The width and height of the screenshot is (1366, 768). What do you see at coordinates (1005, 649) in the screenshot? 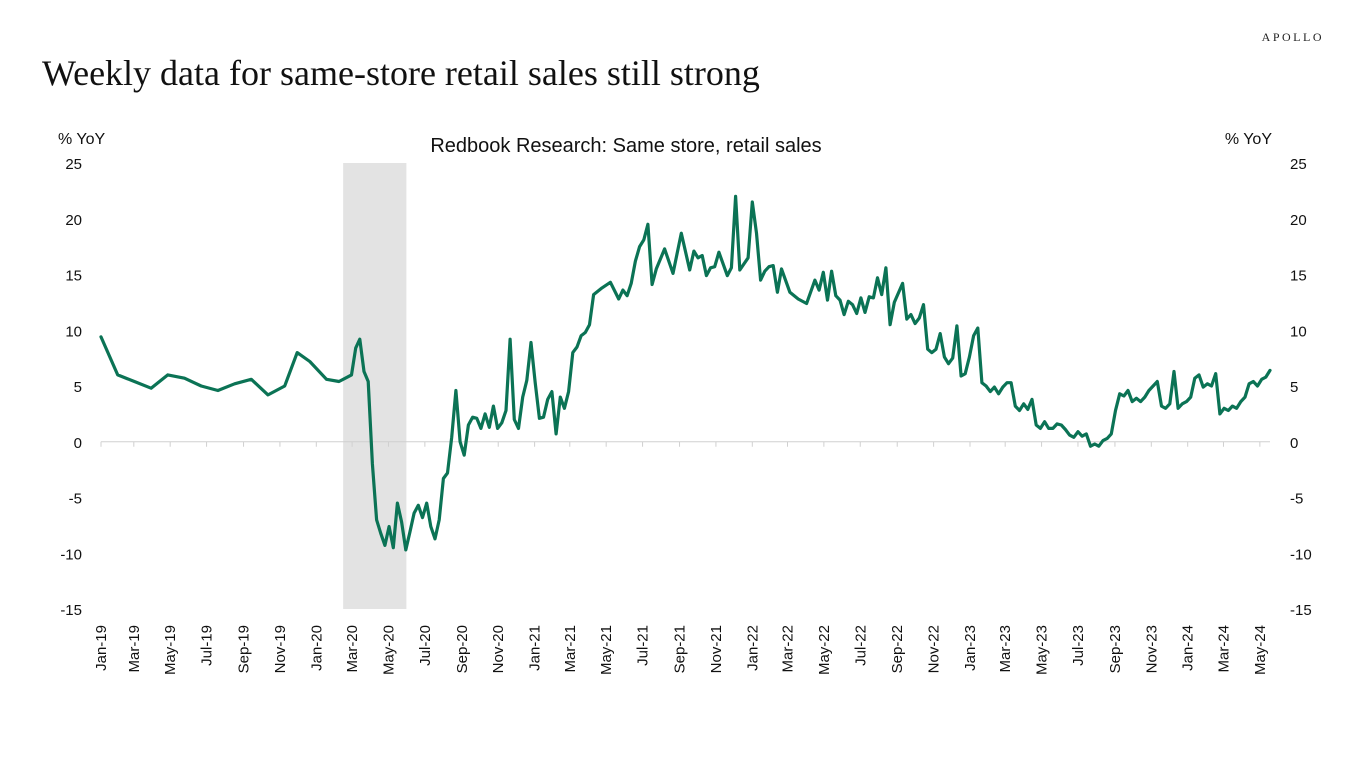
I see `x-tick-label: Mar-23` at bounding box center [1005, 649].